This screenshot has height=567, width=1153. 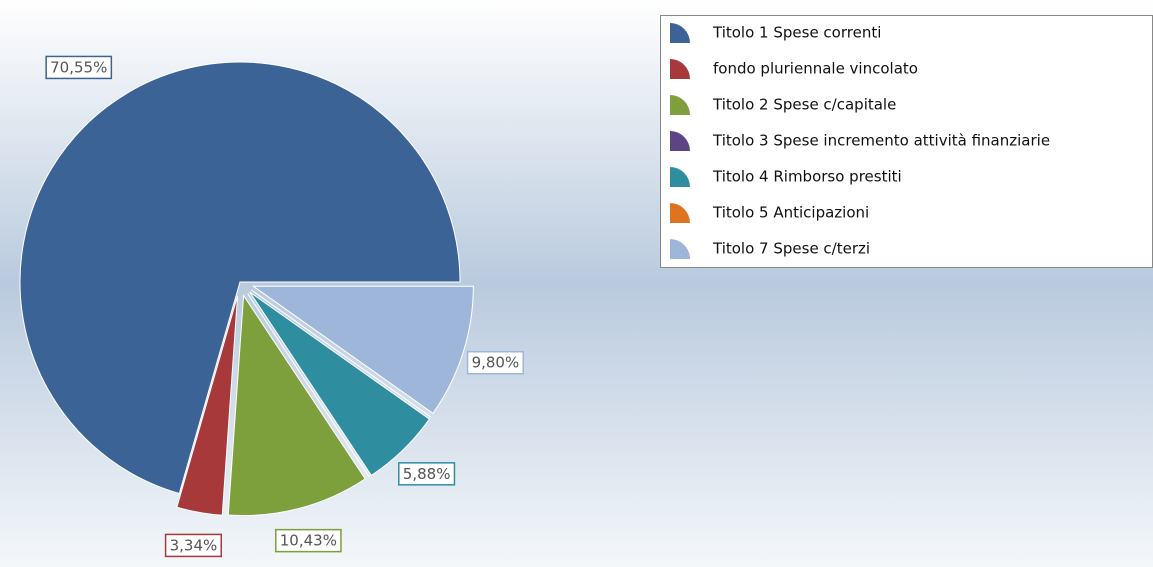 I want to click on value-label: 3,34%, so click(x=194, y=545).